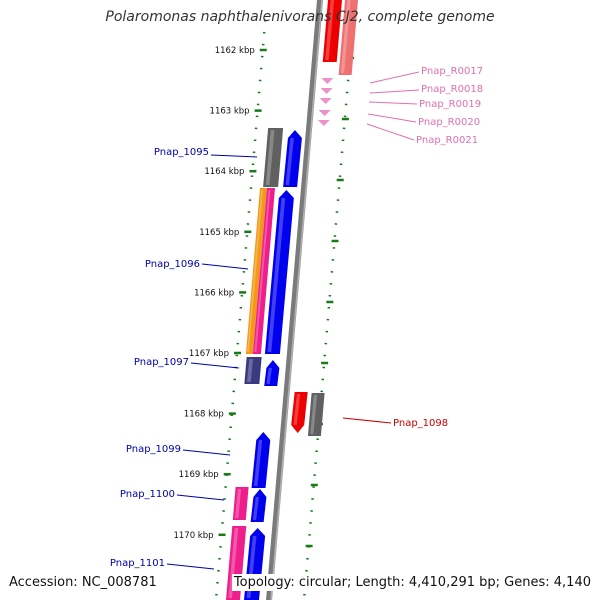 The height and width of the screenshot is (600, 600). I want to click on gene-pnap1099, so click(261, 460).